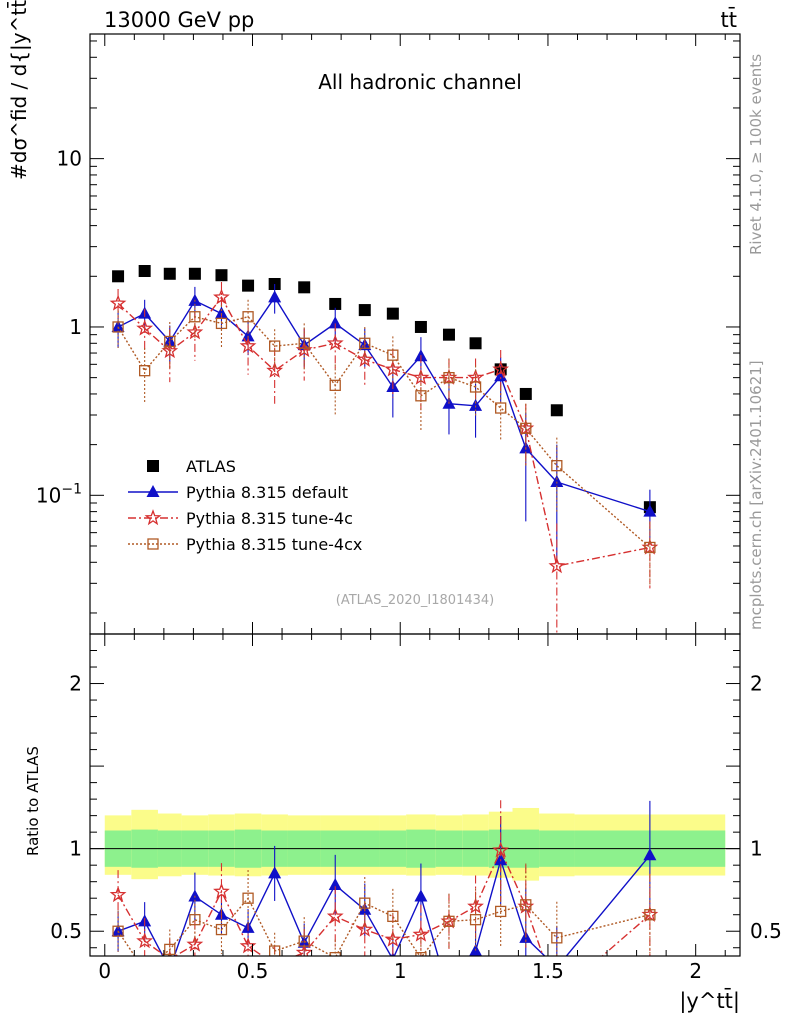 The width and height of the screenshot is (786, 1024). I want to click on energy-label: 13000 GeV pp, so click(179, 20).